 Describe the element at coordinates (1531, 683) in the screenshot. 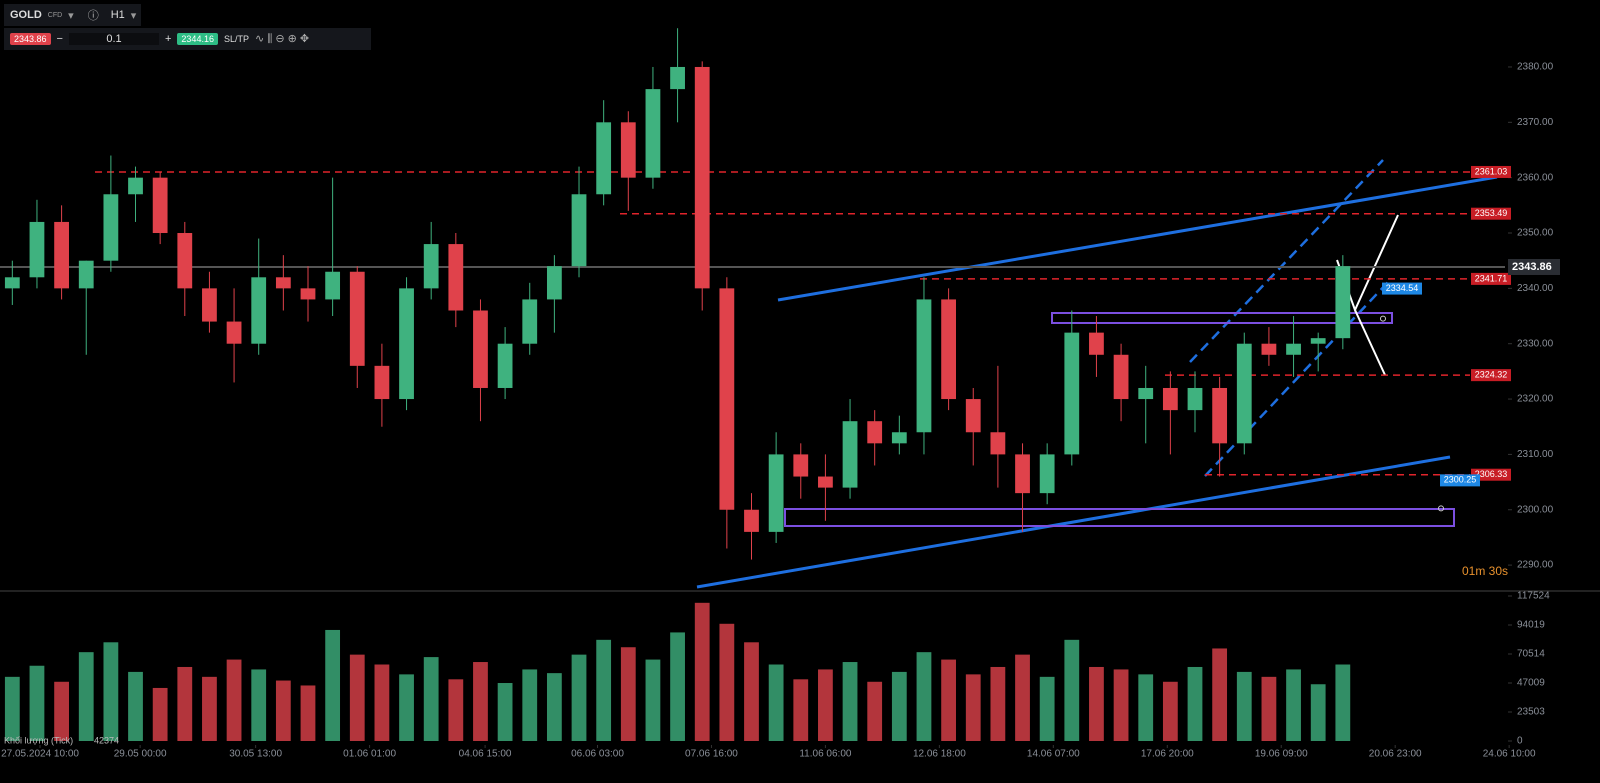

I see `volume-tick-label: 47009` at that location.